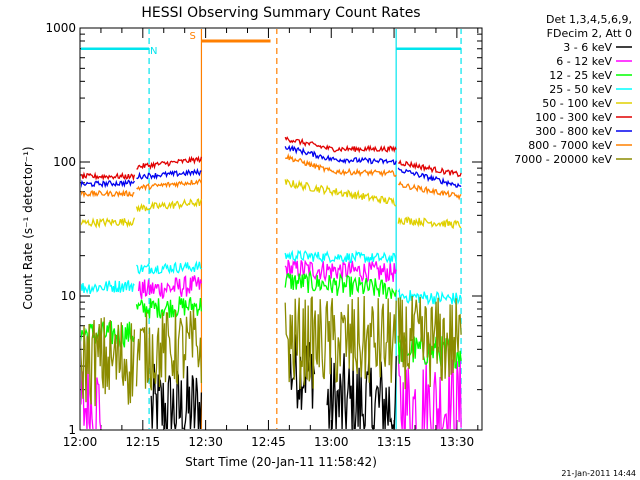 The image size is (640, 480). What do you see at coordinates (573, 117) in the screenshot?
I see `legend-label: 100 - 300 keV` at bounding box center [573, 117].